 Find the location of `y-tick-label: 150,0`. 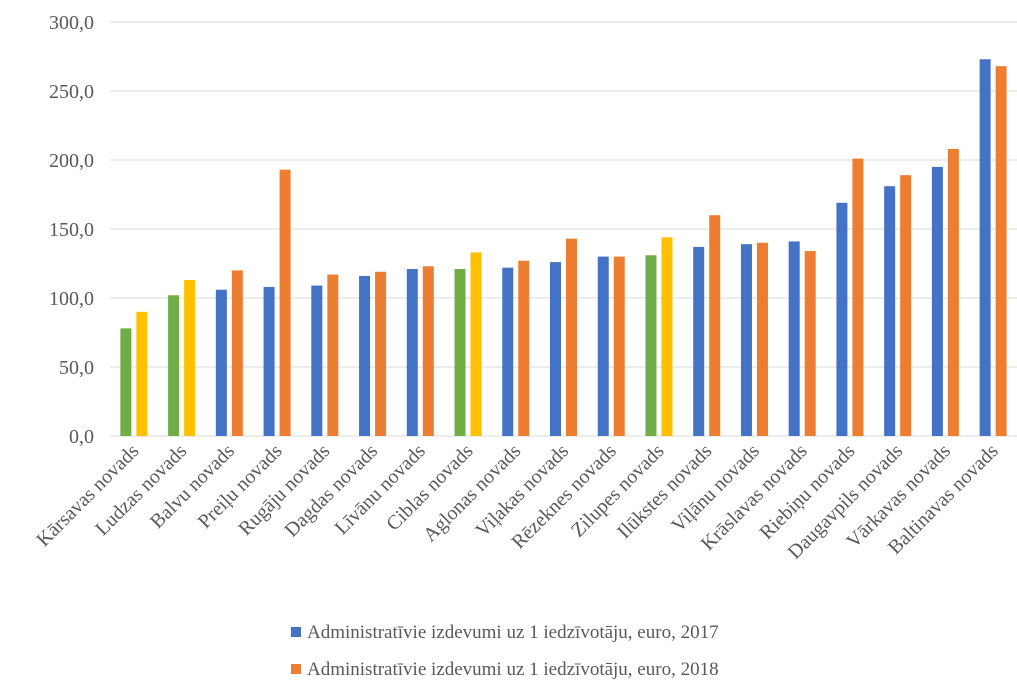

y-tick-label: 150,0 is located at coordinates (71, 230).